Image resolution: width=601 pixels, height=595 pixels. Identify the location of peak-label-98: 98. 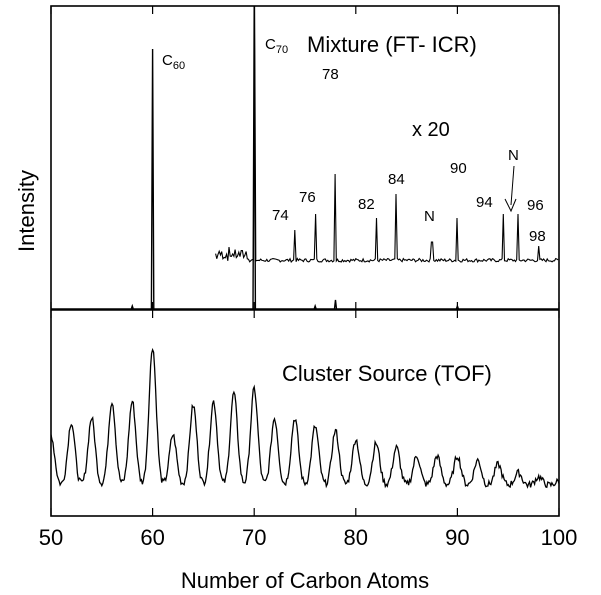
(537, 236).